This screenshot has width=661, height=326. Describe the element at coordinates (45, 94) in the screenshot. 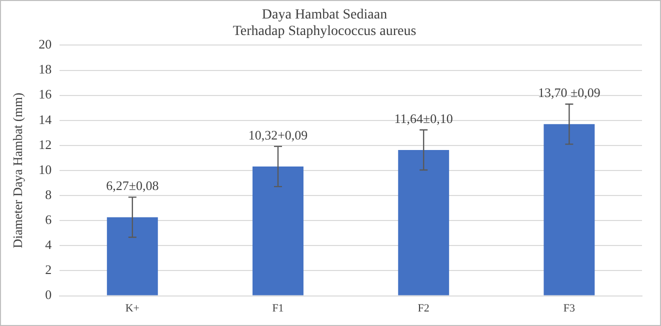

I see `y-tick-label: 16` at that location.